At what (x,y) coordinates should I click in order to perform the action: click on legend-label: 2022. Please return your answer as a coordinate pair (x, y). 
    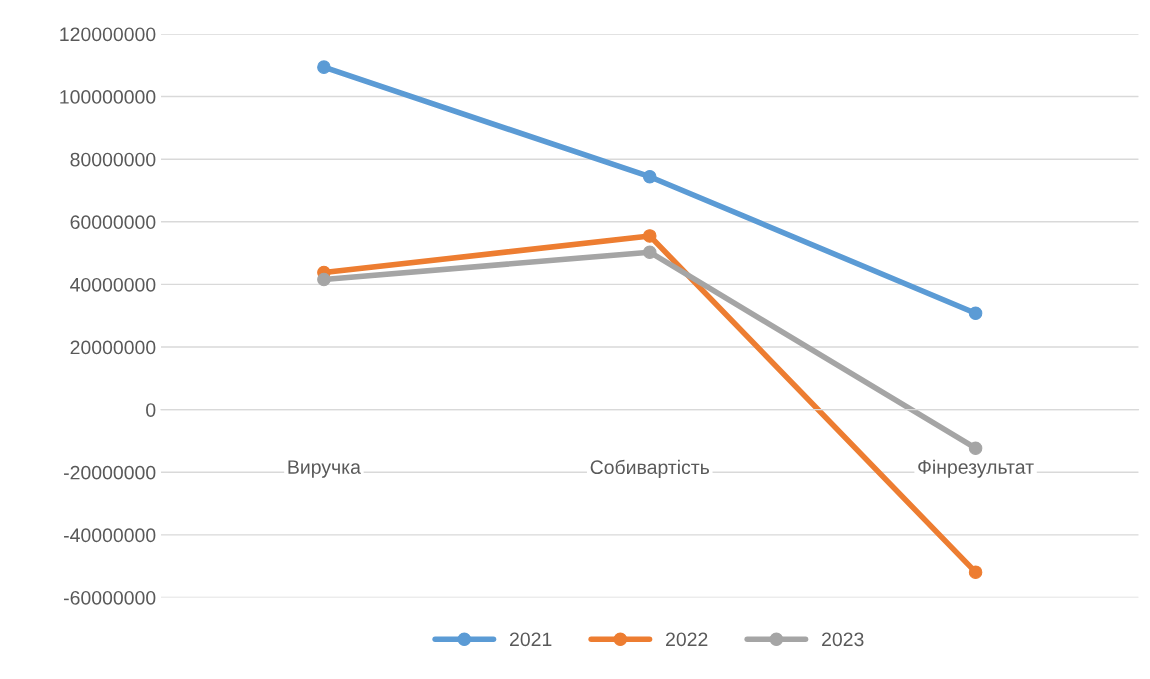
    Looking at the image, I should click on (687, 639).